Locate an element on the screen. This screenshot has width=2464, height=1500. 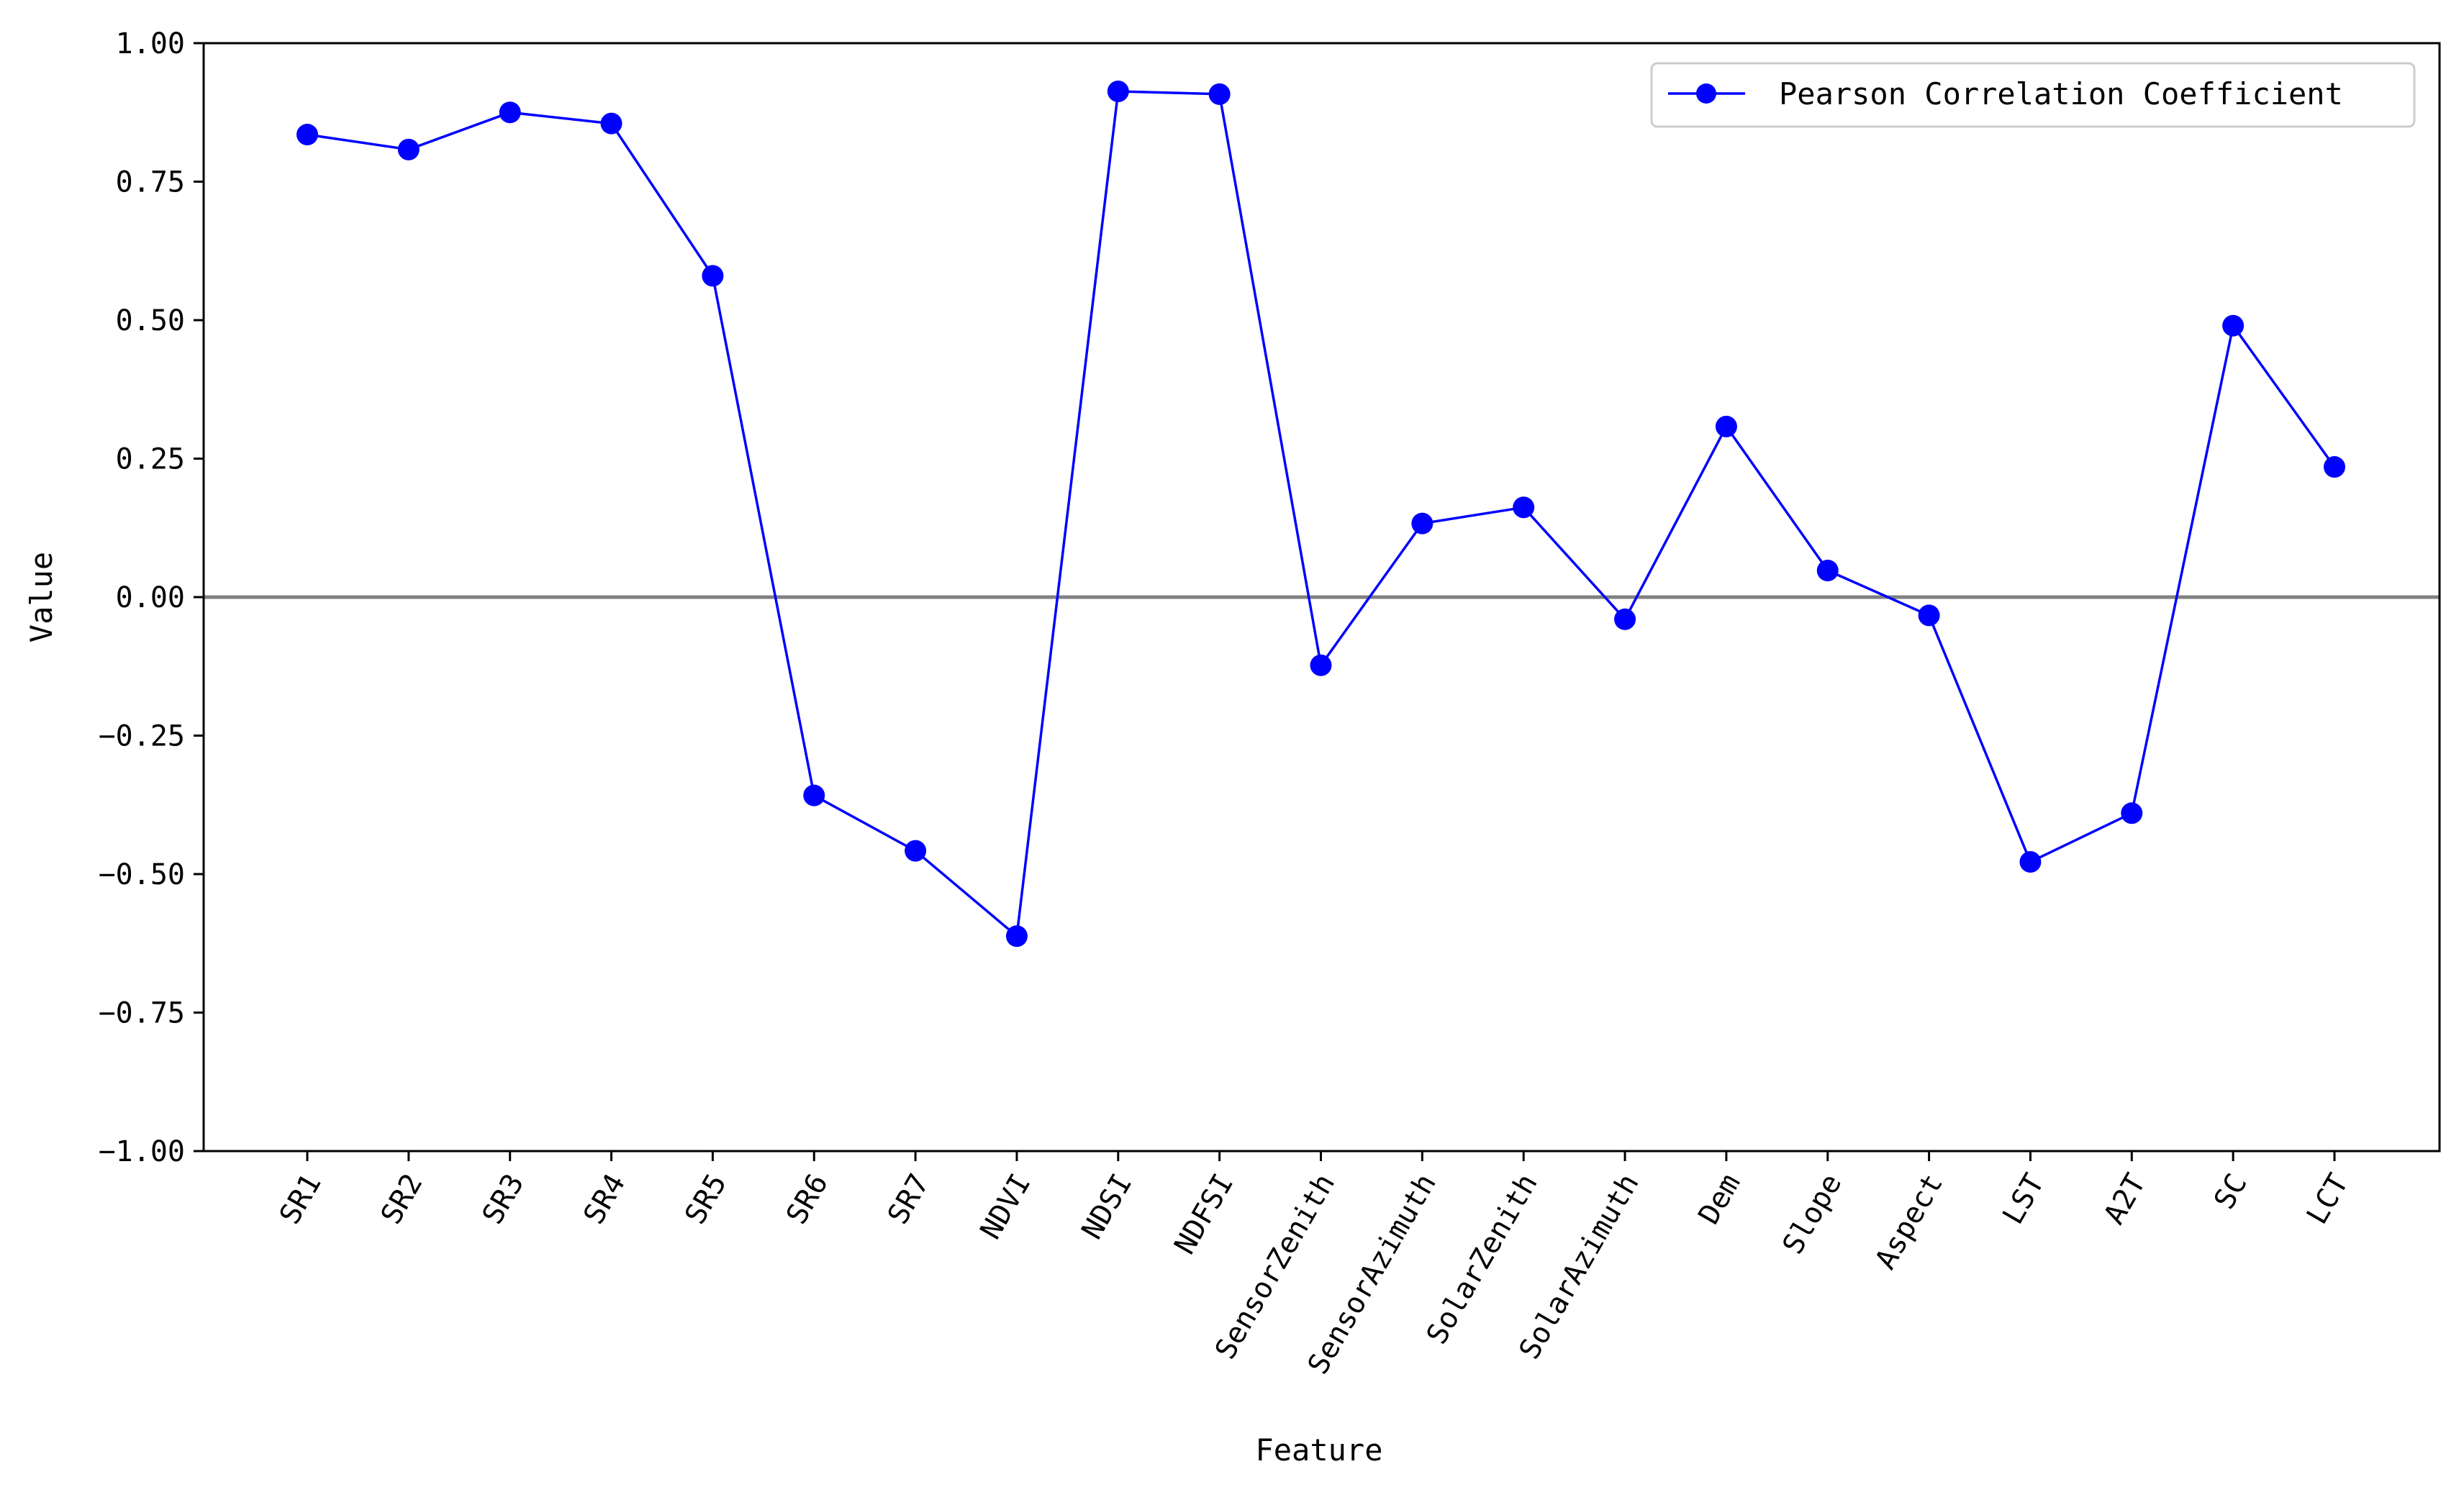
y-tick-label: −0.25 is located at coordinates (142, 736).